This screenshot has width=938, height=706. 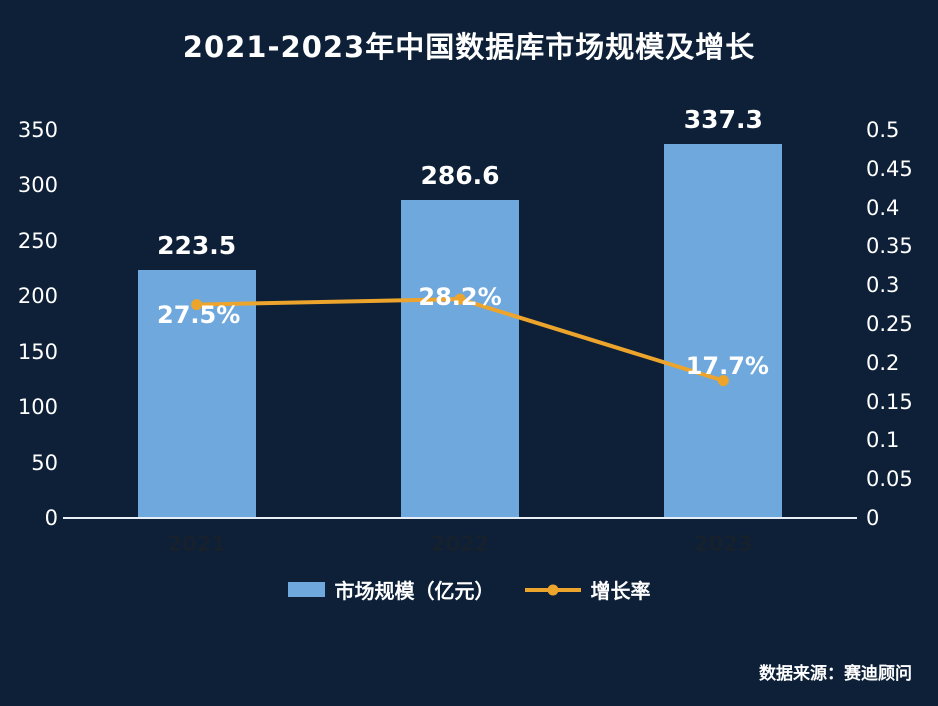 I want to click on y-axis-right-tick-label: 0.25, so click(x=889, y=324).